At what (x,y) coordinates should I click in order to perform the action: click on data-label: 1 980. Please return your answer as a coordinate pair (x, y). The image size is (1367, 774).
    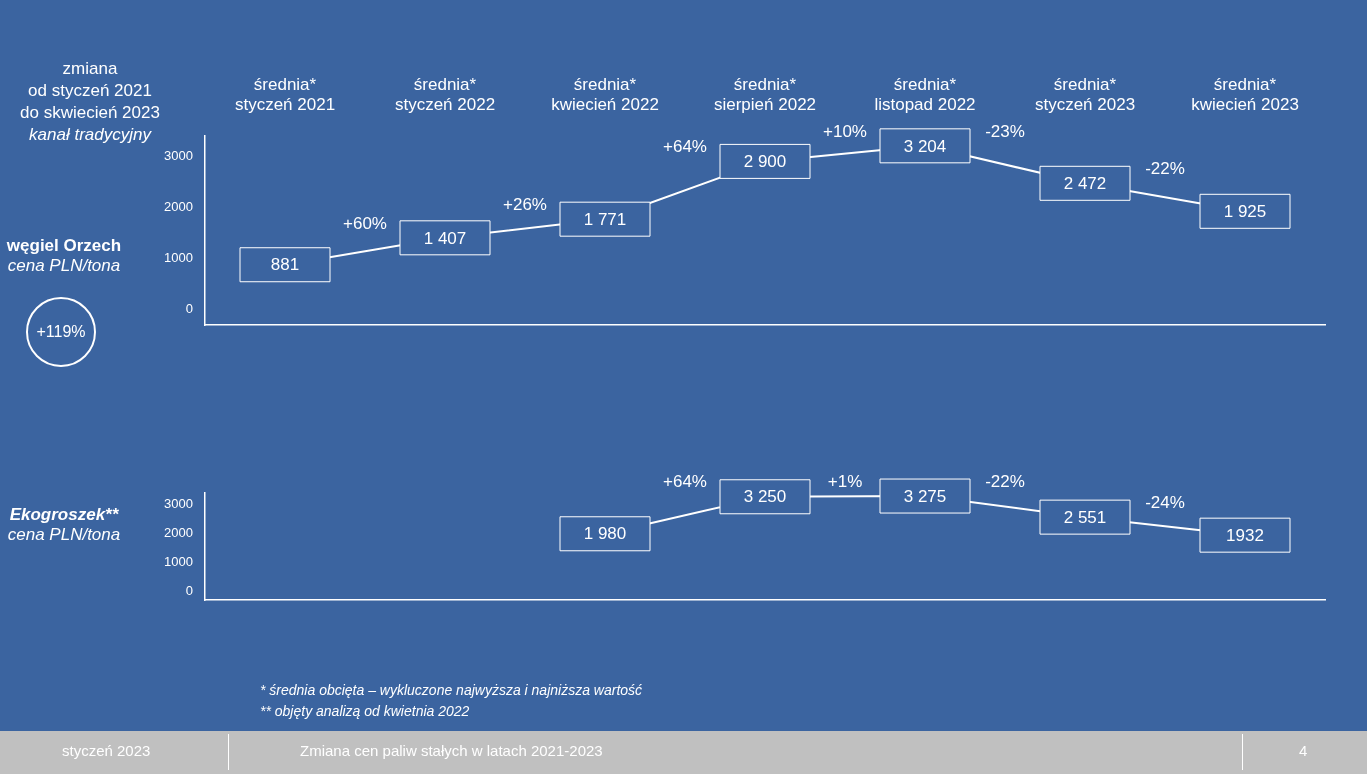
    Looking at the image, I should click on (605, 534).